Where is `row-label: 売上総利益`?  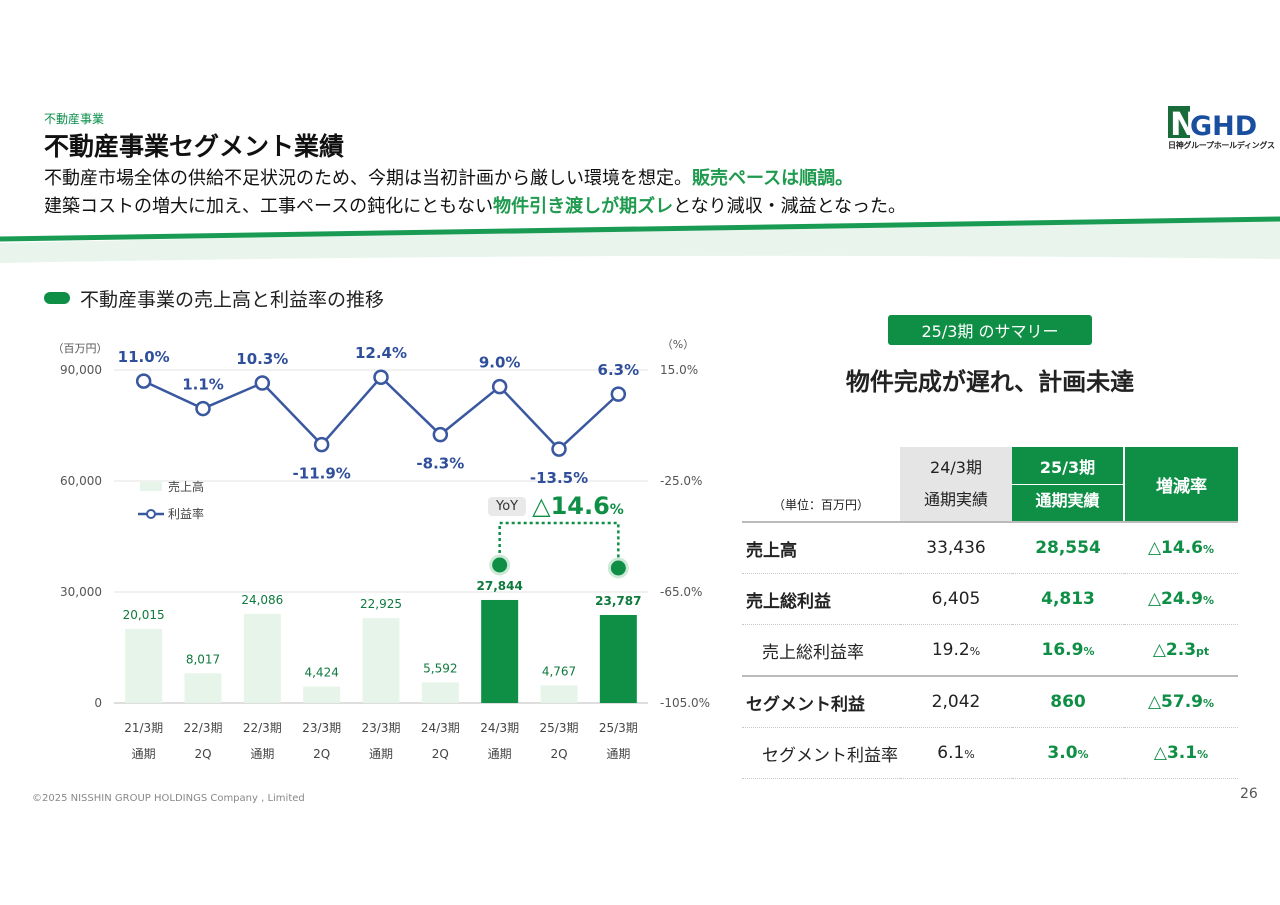
row-label: 売上総利益 is located at coordinates (821, 599).